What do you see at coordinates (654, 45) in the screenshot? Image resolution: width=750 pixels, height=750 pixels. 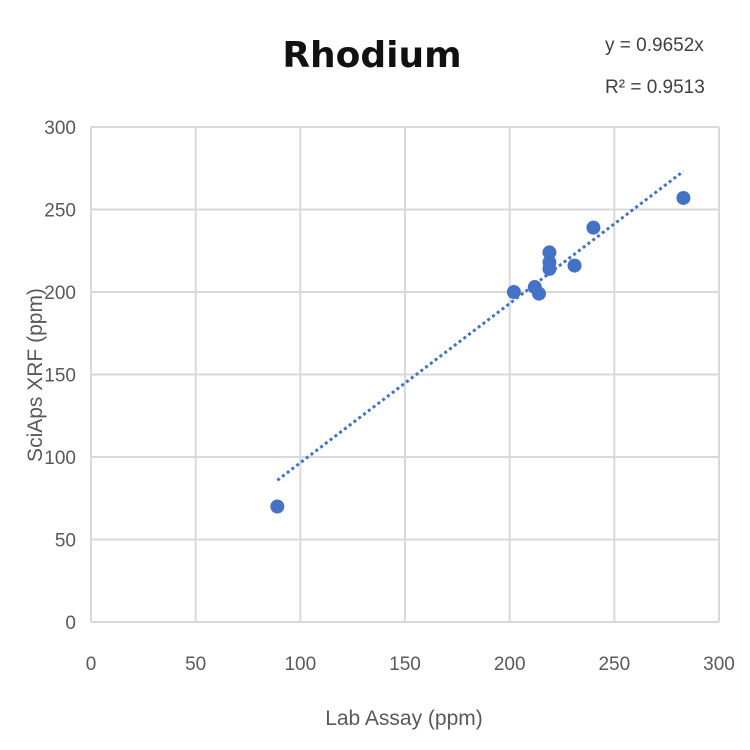 I see `trendline-equation: y = 0.9652x` at bounding box center [654, 45].